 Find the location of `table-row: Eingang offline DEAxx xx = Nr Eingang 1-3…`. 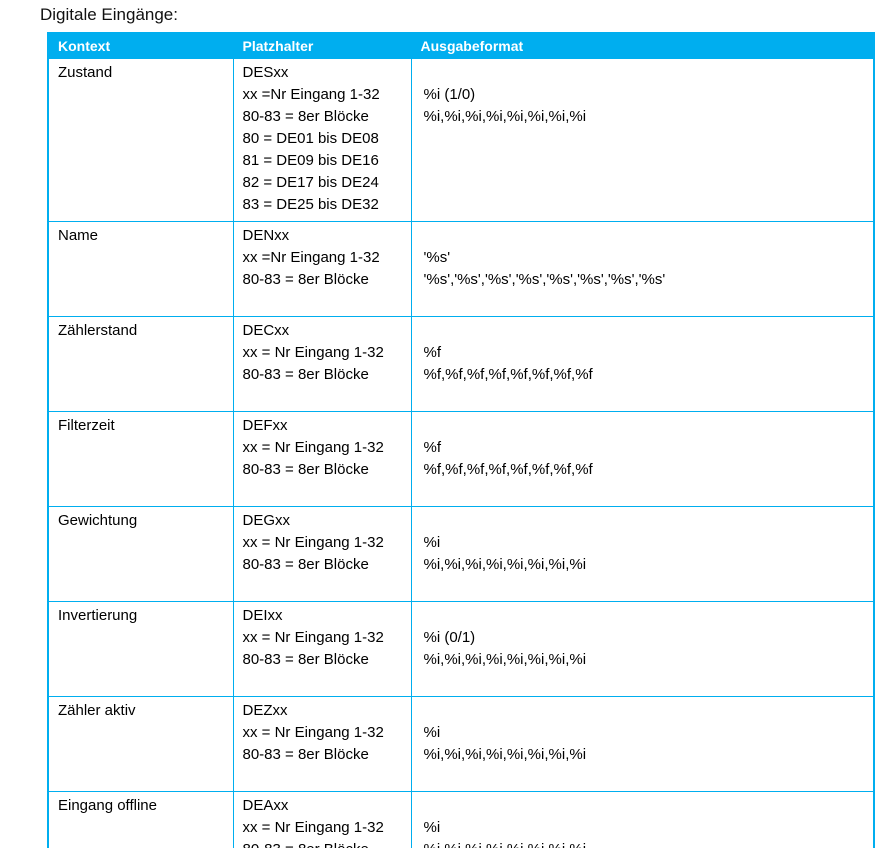

table-row: Eingang offline DEAxx xx = Nr Eingang 1-3… is located at coordinates (461, 819).